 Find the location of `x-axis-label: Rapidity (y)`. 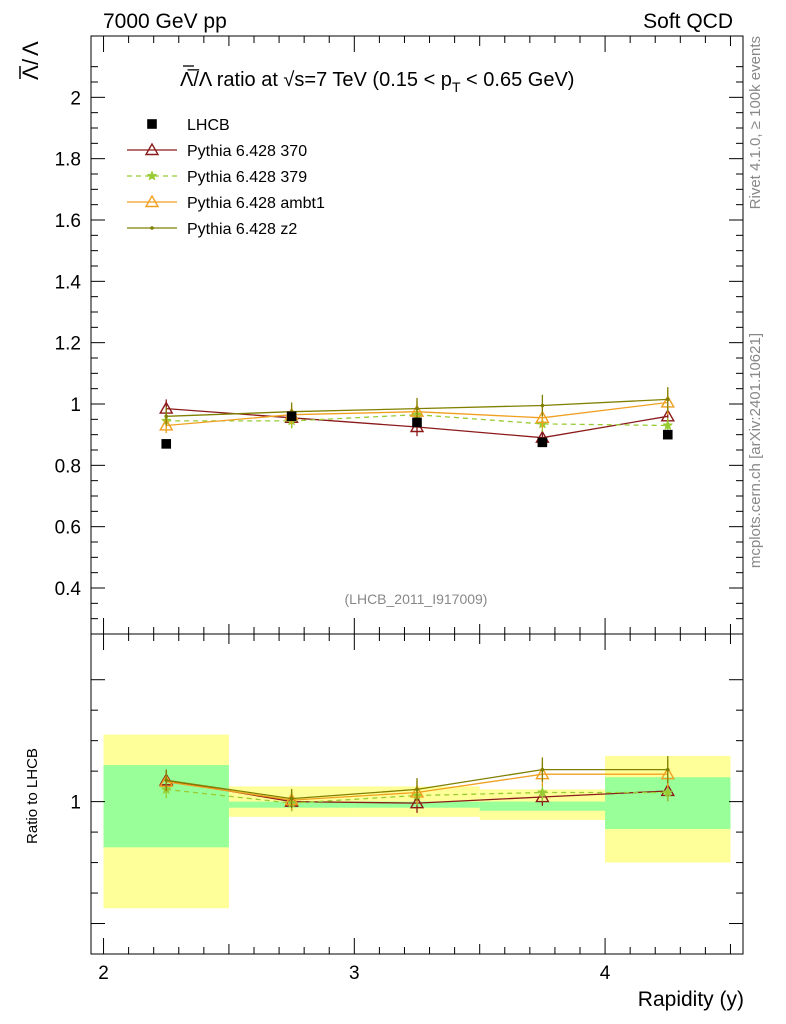

x-axis-label: Rapidity (y) is located at coordinates (691, 999).